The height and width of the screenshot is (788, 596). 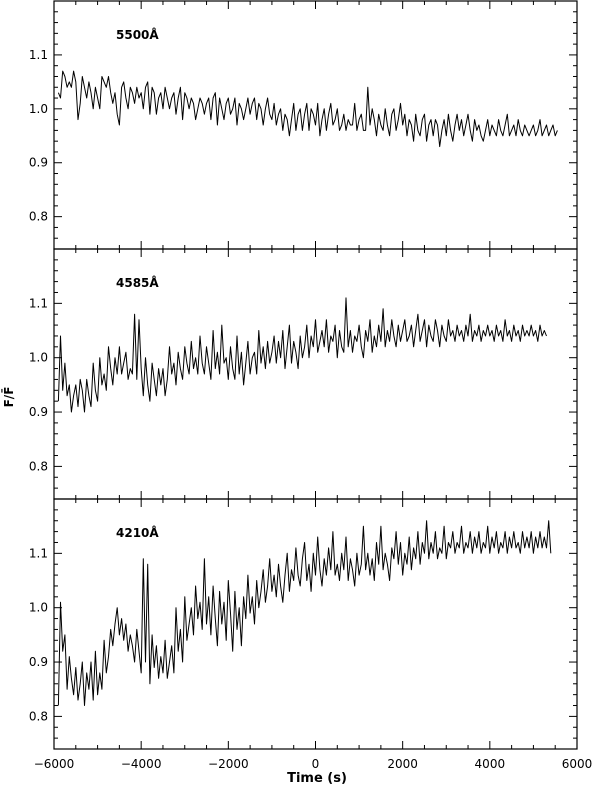 I want to click on panel-label: 4585Å, so click(x=137, y=282).